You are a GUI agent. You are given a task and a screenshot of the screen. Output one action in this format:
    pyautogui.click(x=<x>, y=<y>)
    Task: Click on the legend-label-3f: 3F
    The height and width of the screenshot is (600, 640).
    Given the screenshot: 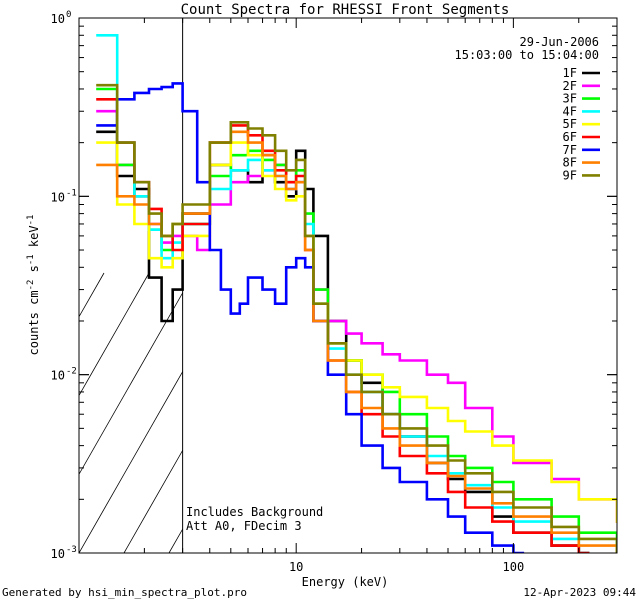 What is the action you would take?
    pyautogui.click(x=570, y=99)
    